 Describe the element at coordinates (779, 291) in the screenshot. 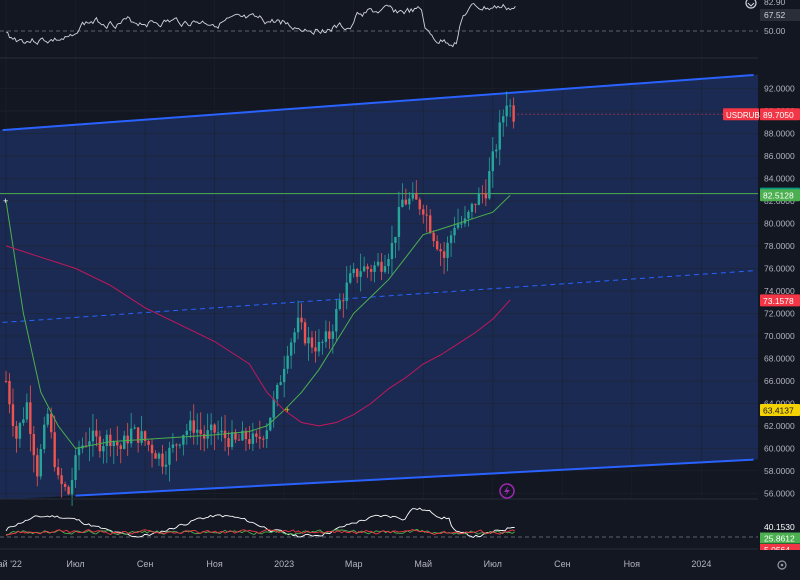

I see `price-tick: 74.0000` at that location.